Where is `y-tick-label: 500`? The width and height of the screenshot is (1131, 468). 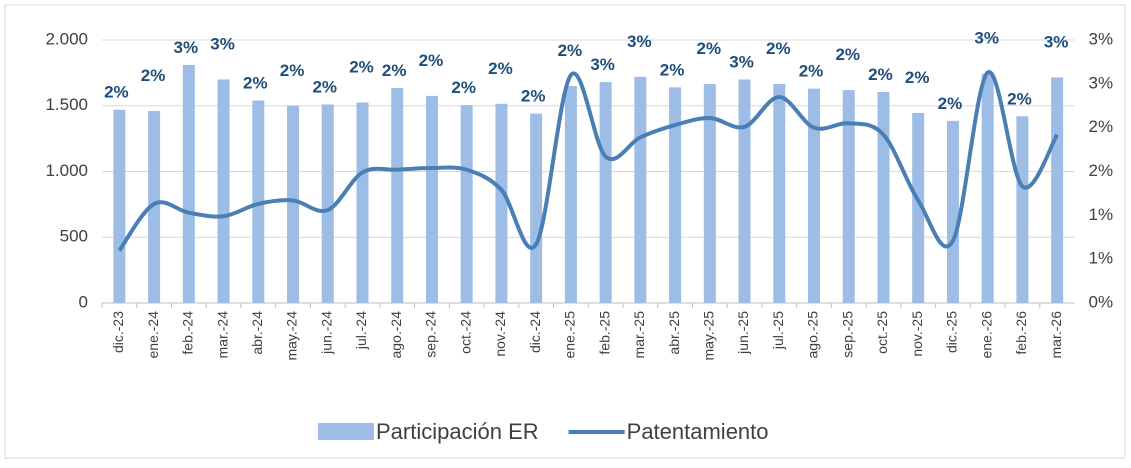
y-tick-label: 500 is located at coordinates (74, 236).